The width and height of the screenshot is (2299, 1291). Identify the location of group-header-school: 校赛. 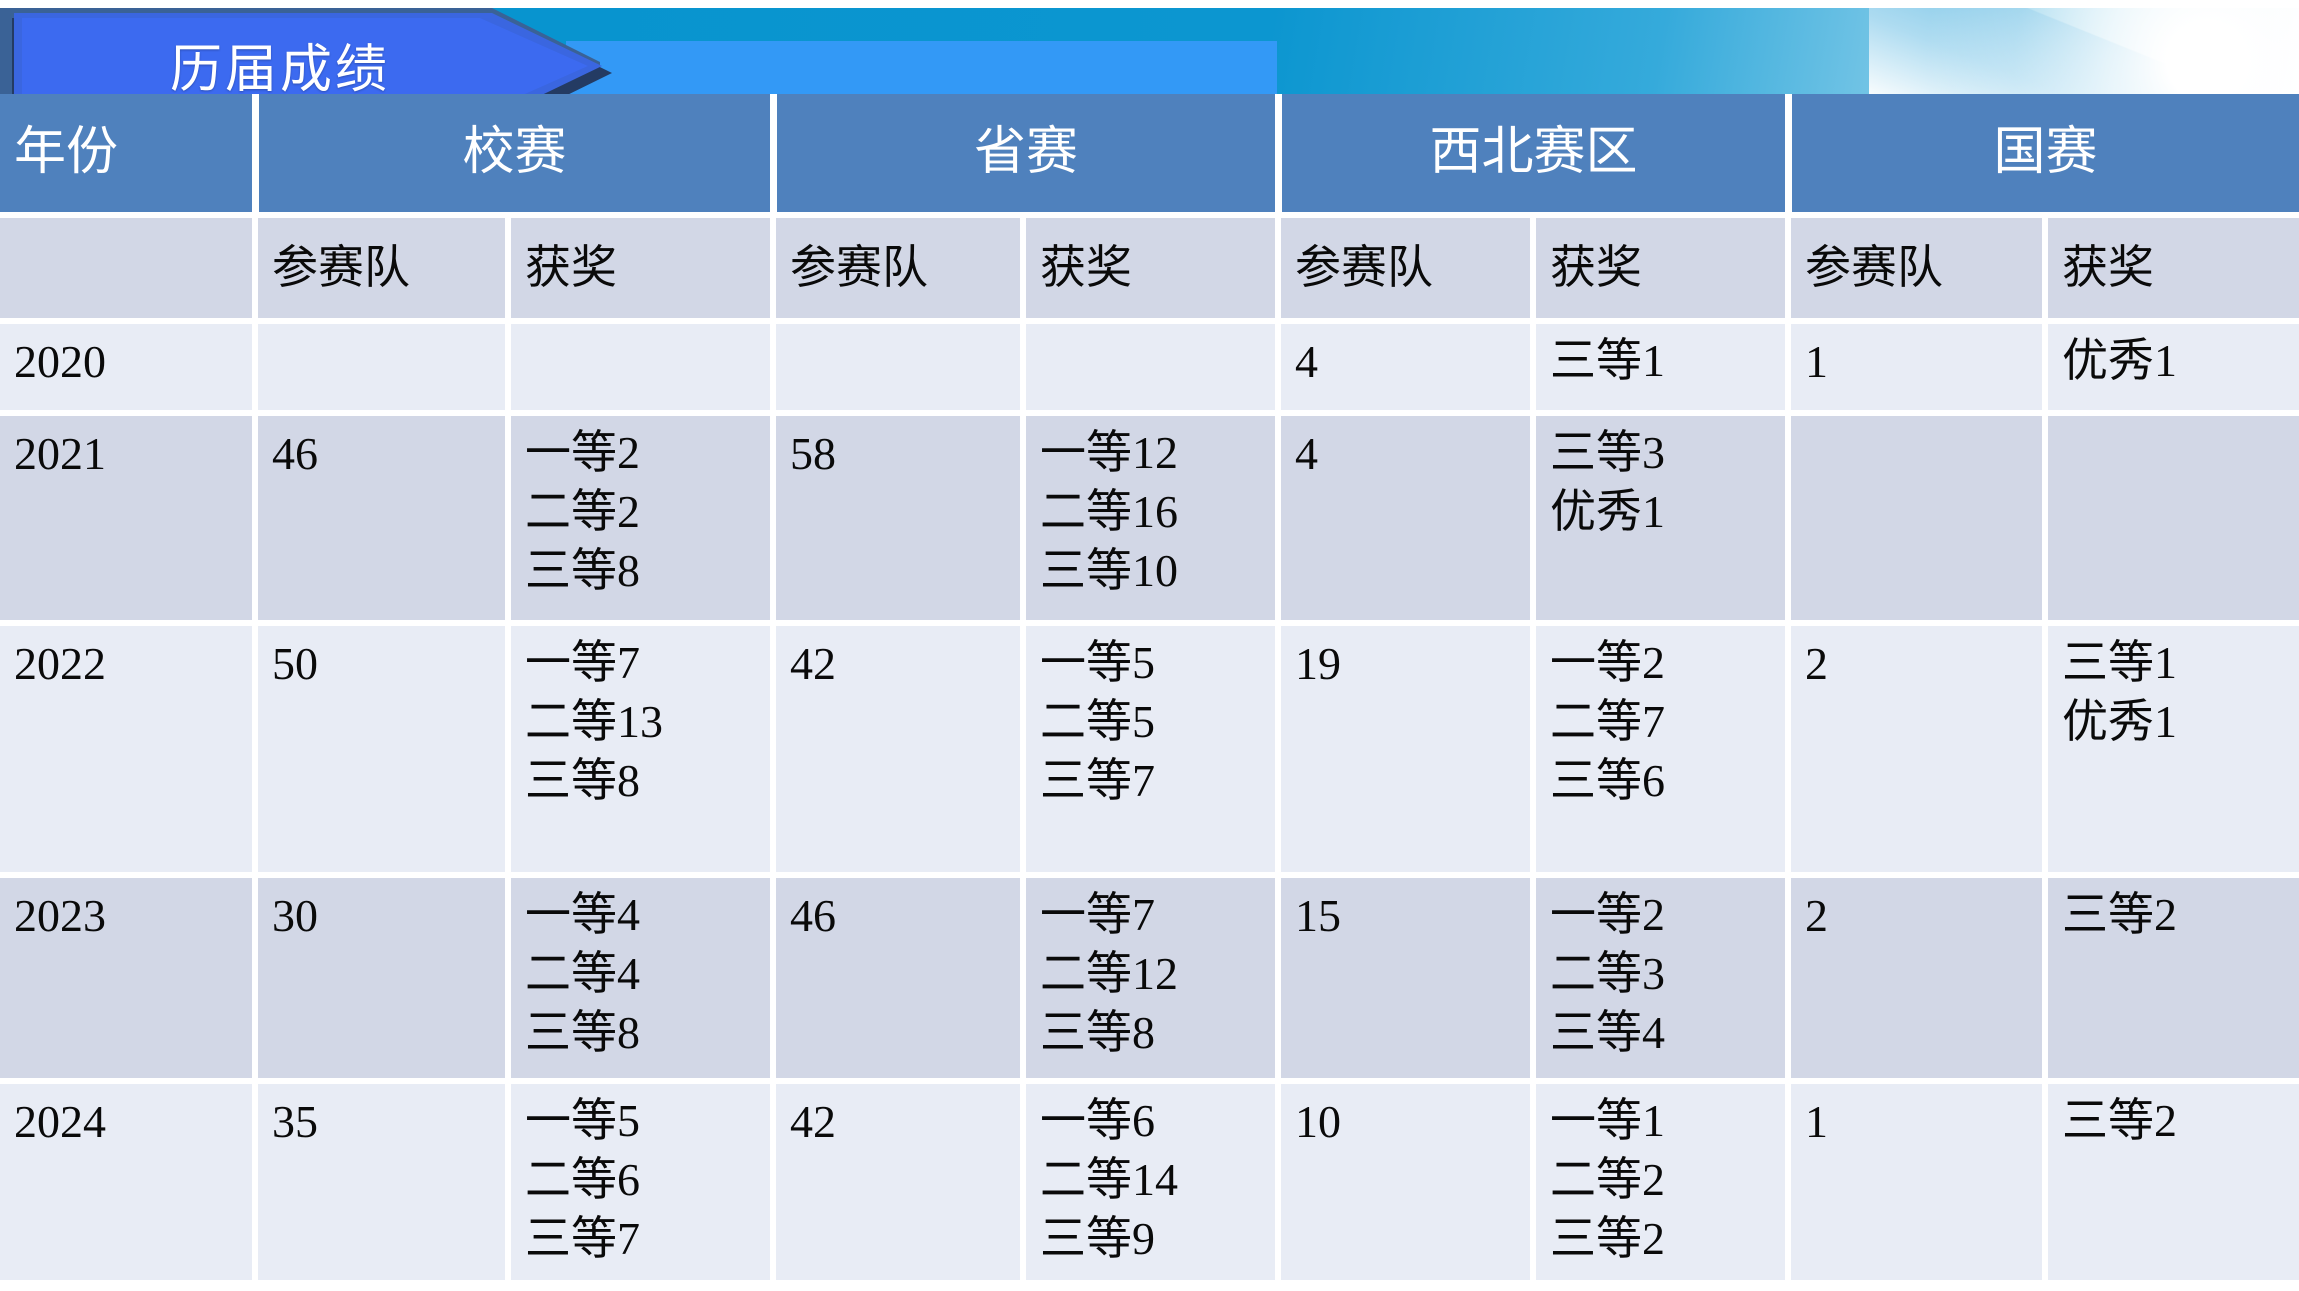
(511, 153).